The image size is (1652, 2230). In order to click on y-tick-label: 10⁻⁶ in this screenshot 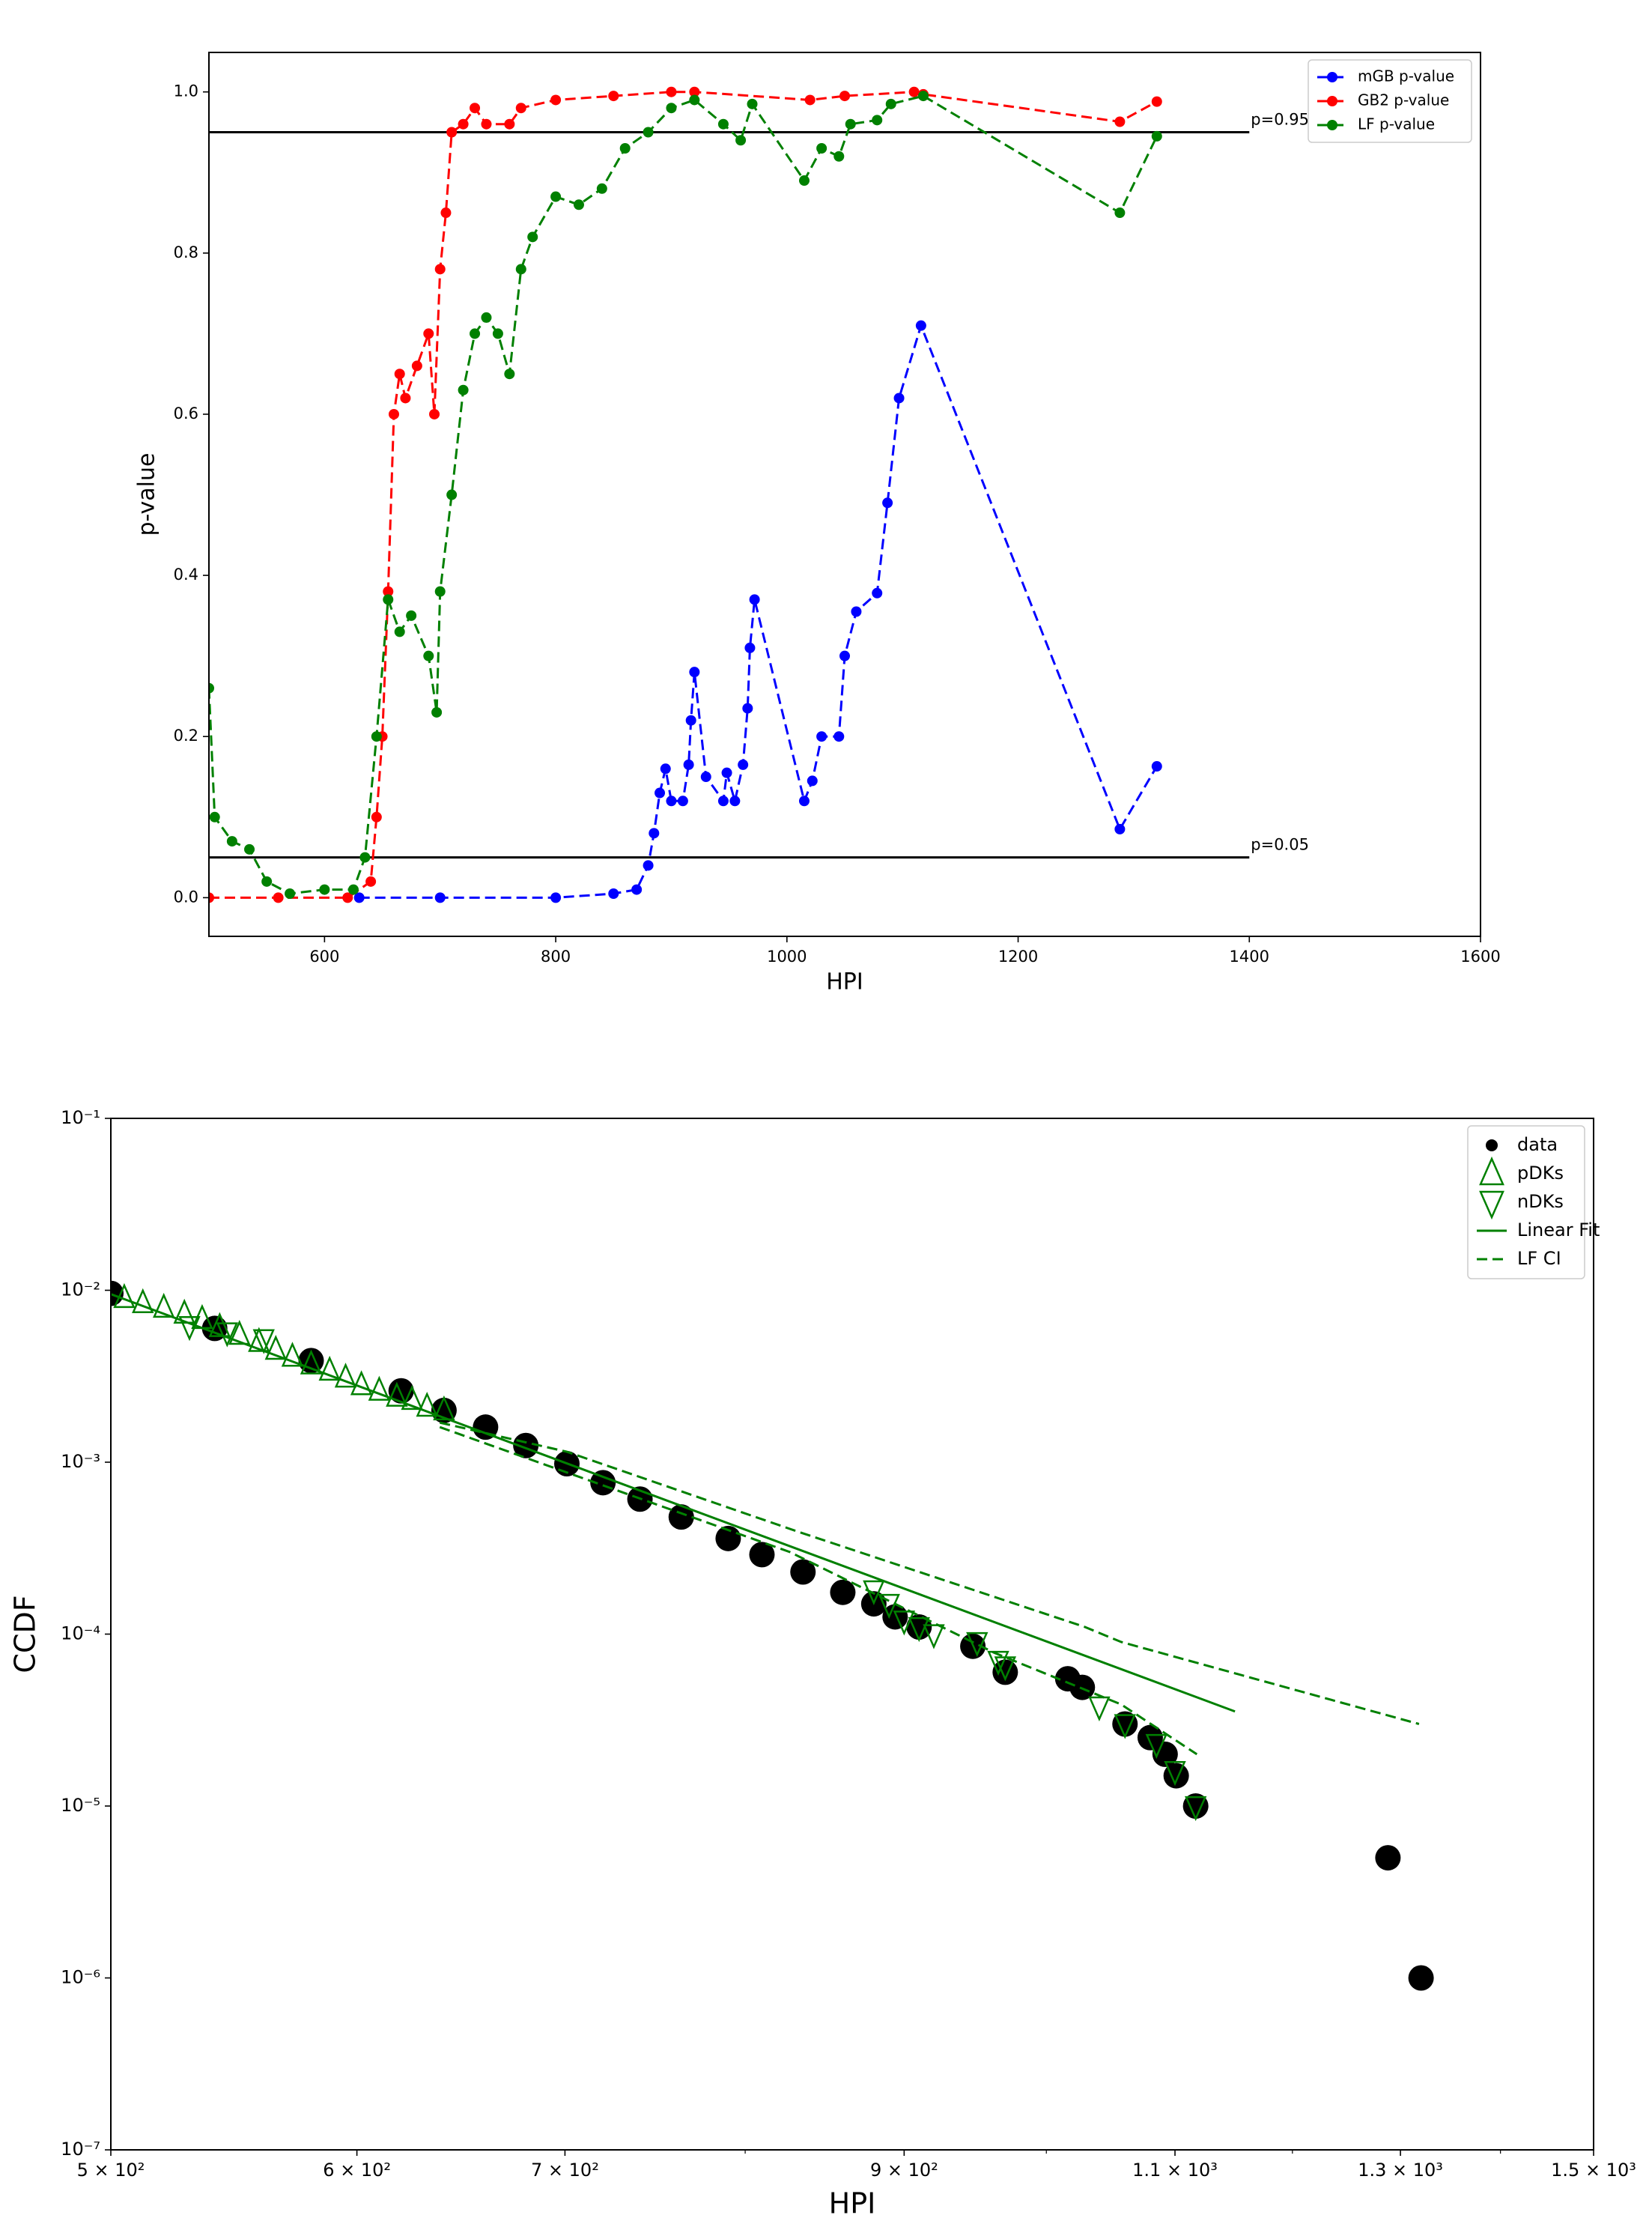, I will do `click(81, 1978)`.